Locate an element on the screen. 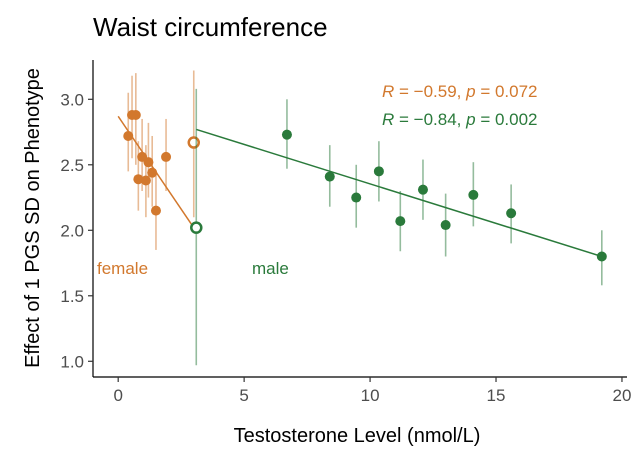 The height and width of the screenshot is (459, 640). x-tick-label: 15 is located at coordinates (496, 395).